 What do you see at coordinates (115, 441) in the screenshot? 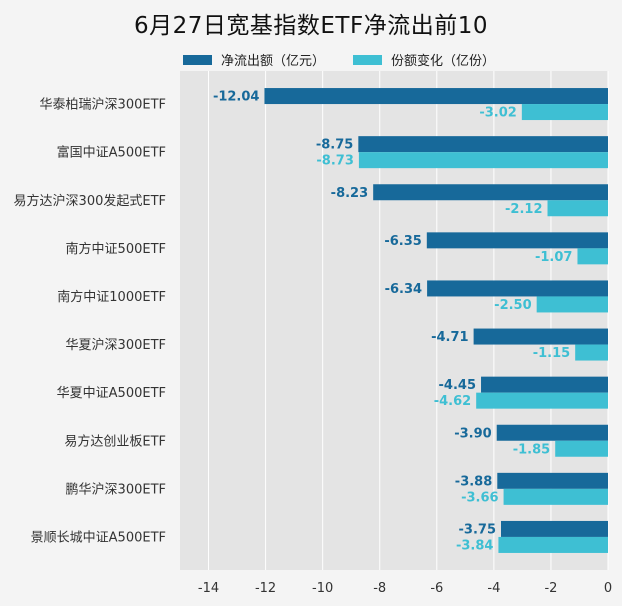
I see `category-label: 易方达创业板ETF` at bounding box center [115, 441].